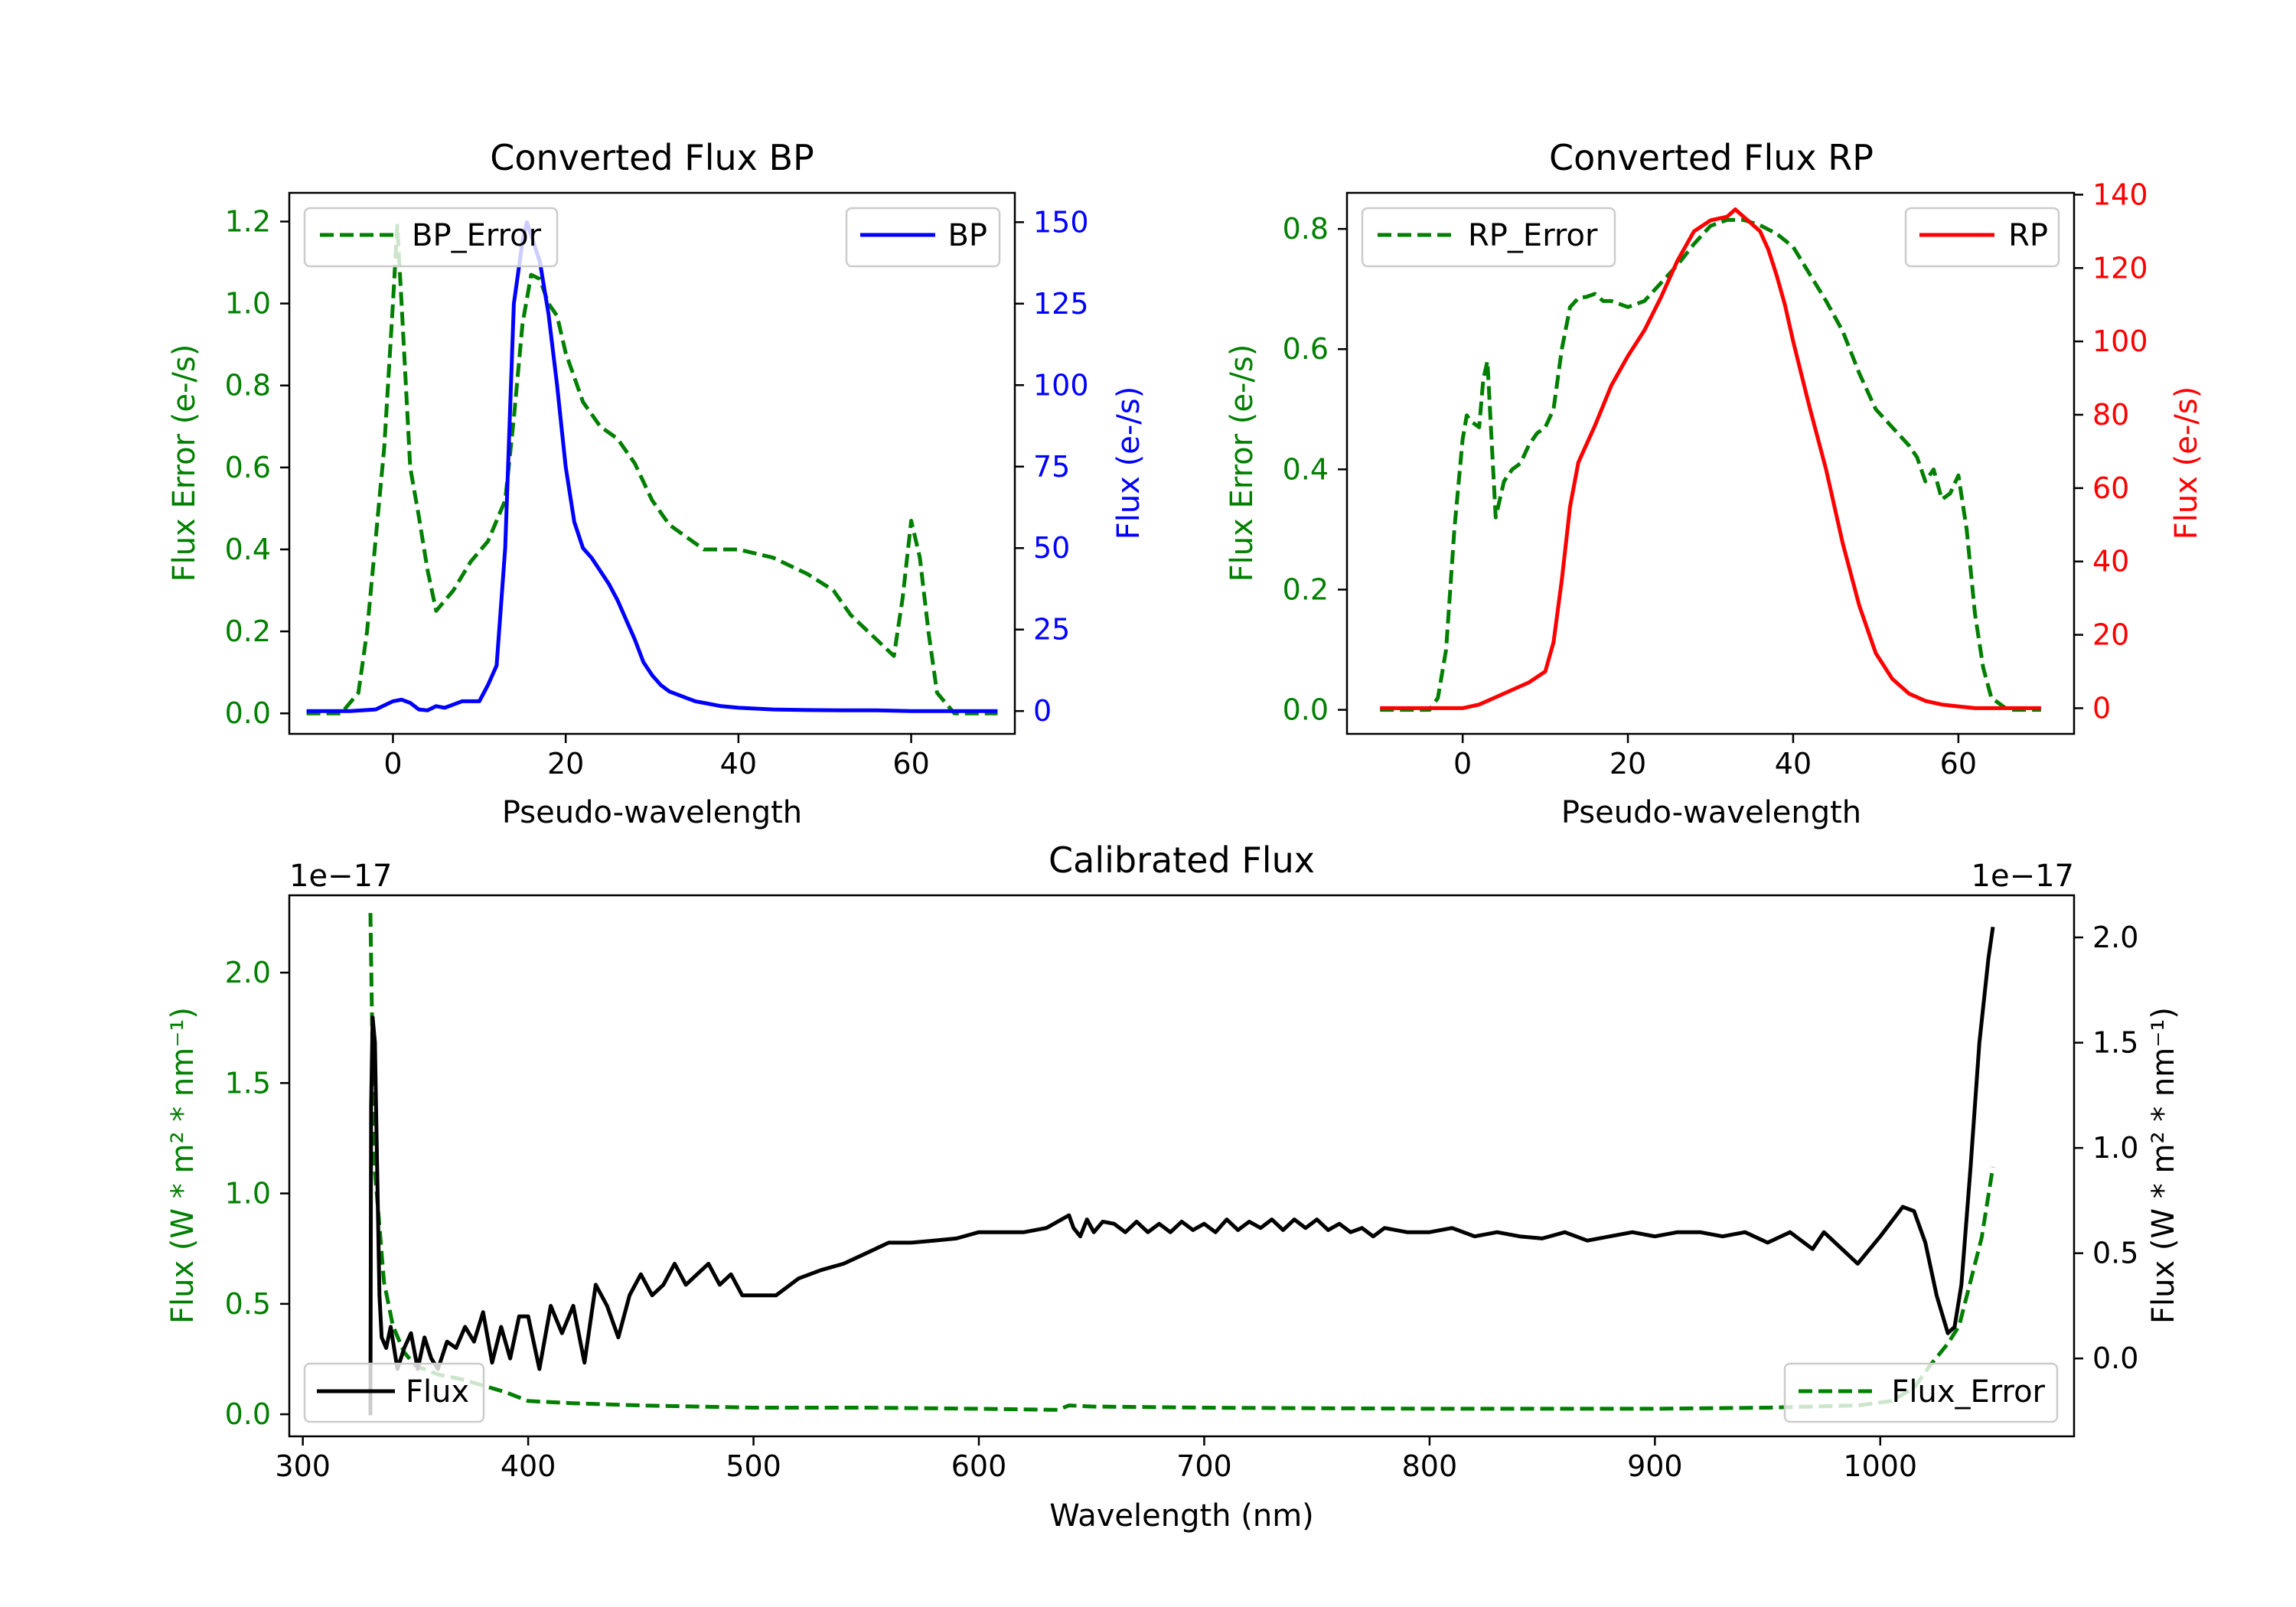 The height and width of the screenshot is (1607, 2296). I want to click on bp-ytick-left-label: 1.0, so click(248, 304).